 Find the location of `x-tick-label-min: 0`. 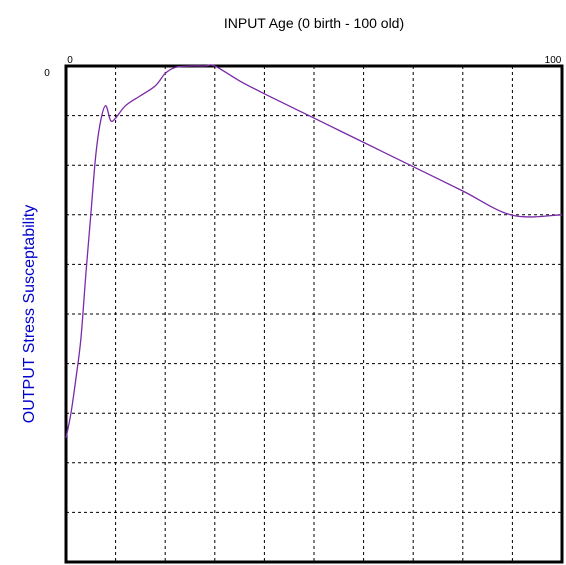

x-tick-label-min: 0 is located at coordinates (70, 60).